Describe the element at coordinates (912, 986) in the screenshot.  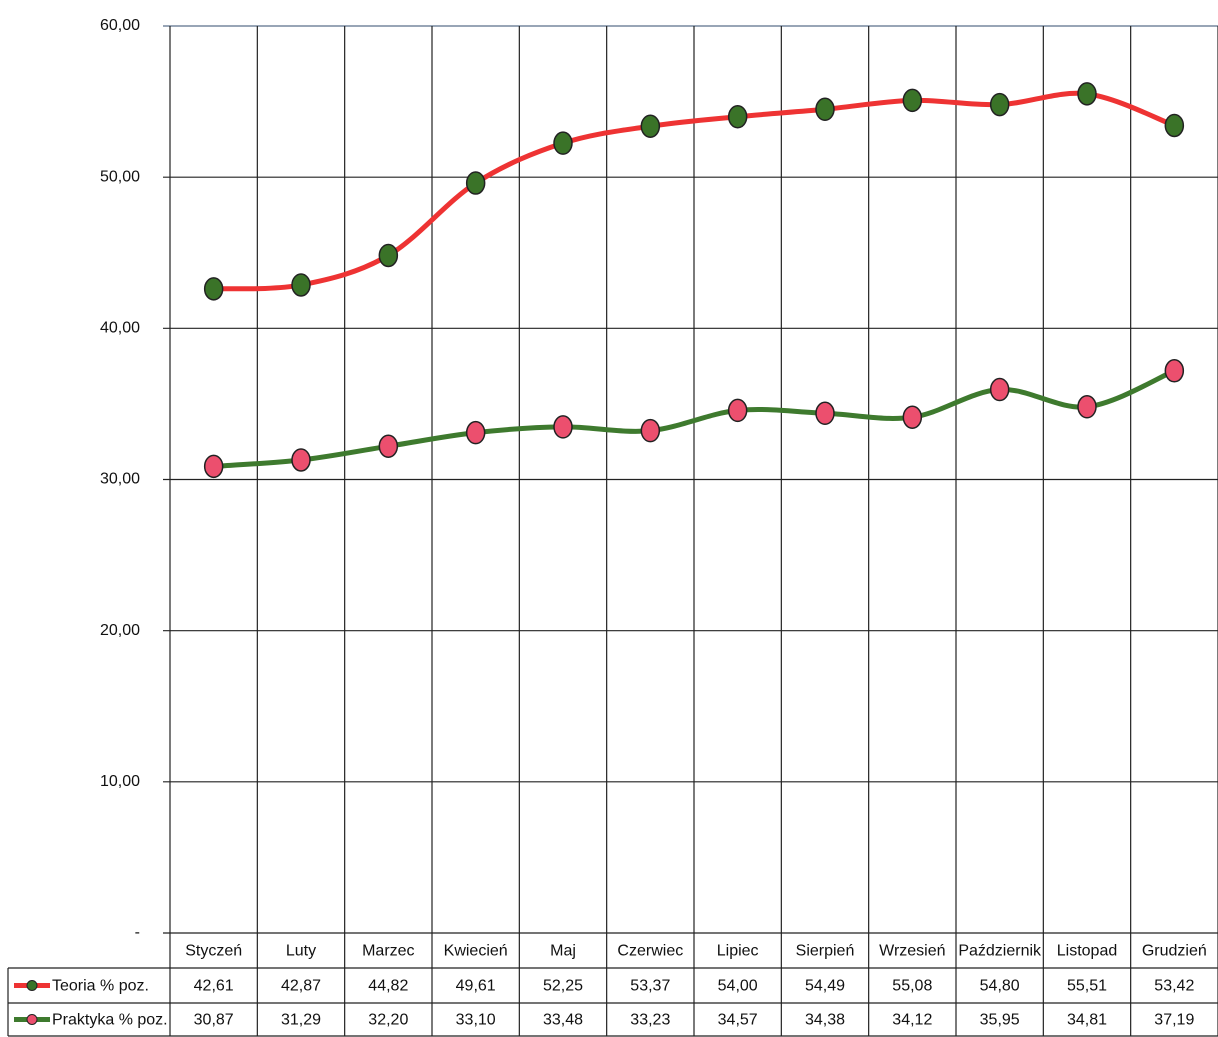
I see `table-value: 55,08` at that location.